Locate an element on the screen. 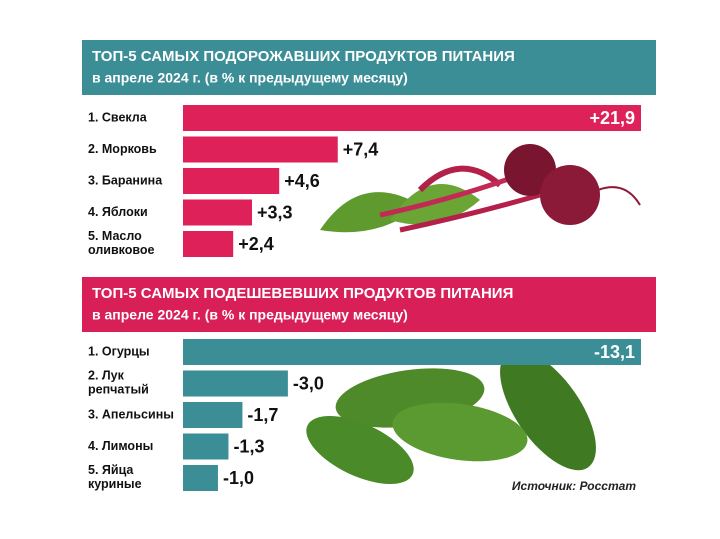 This screenshot has width=720, height=539. value-label: -3,0 is located at coordinates (308, 383).